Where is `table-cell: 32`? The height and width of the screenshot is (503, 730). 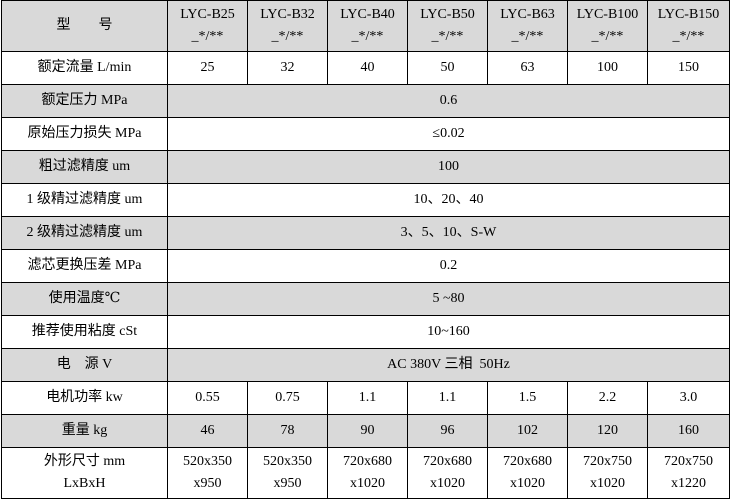
table-cell: 32 is located at coordinates (287, 68).